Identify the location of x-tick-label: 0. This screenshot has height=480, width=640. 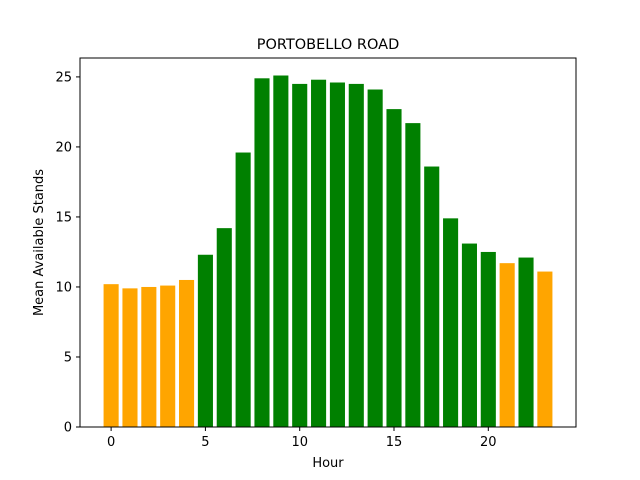
(111, 442).